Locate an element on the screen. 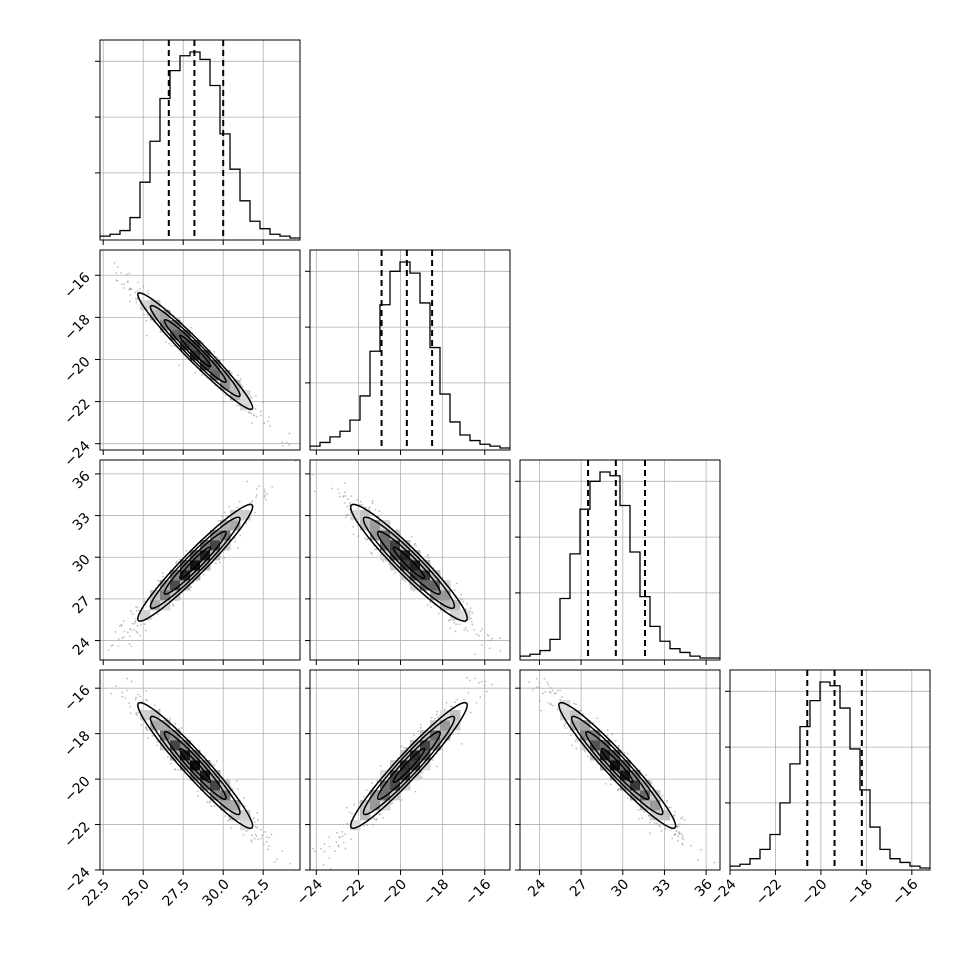 The width and height of the screenshot is (970, 970). y-tick-label: 33 is located at coordinates (82, 522).